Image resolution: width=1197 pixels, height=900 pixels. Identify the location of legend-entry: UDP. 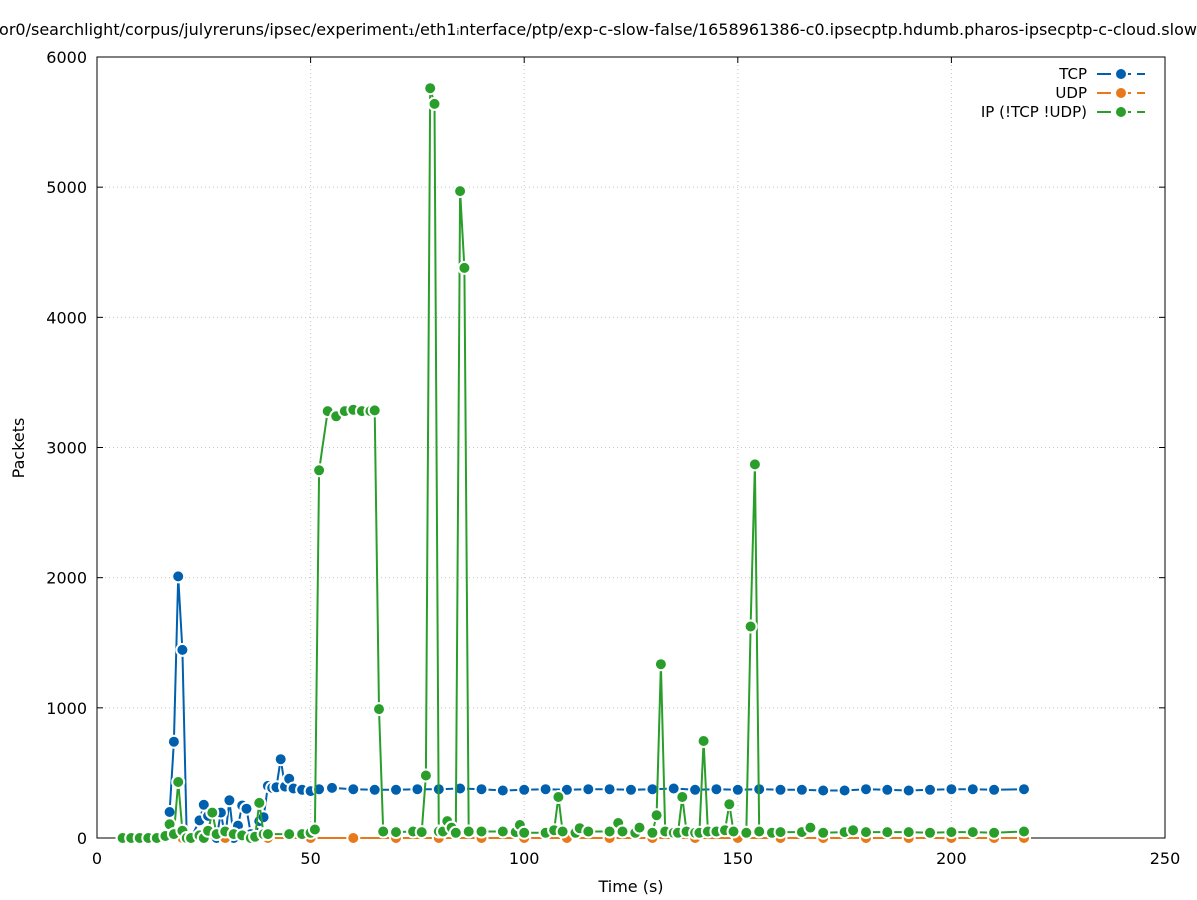
(1100, 93).